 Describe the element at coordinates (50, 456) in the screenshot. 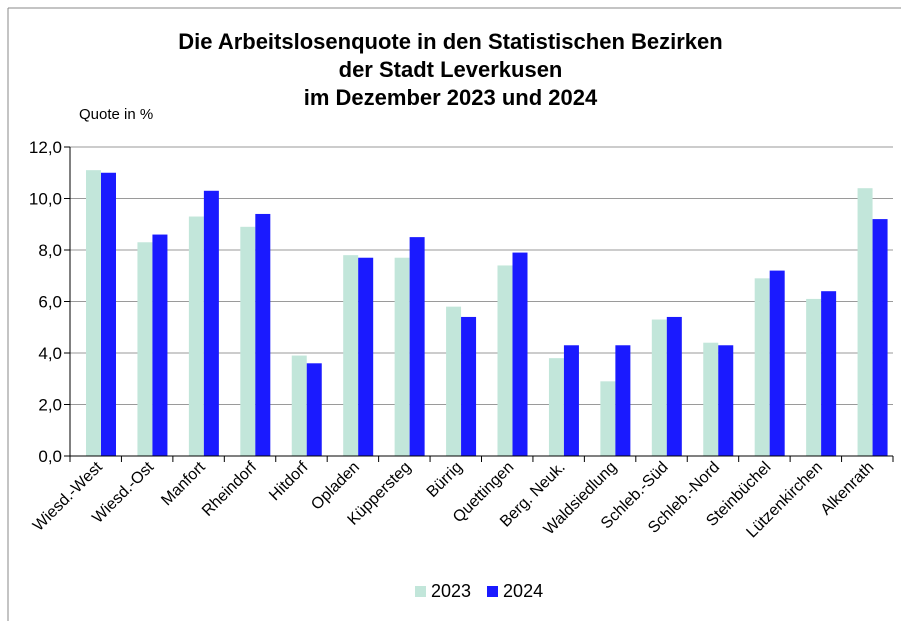

I see `y-tick-label: 0,0` at that location.